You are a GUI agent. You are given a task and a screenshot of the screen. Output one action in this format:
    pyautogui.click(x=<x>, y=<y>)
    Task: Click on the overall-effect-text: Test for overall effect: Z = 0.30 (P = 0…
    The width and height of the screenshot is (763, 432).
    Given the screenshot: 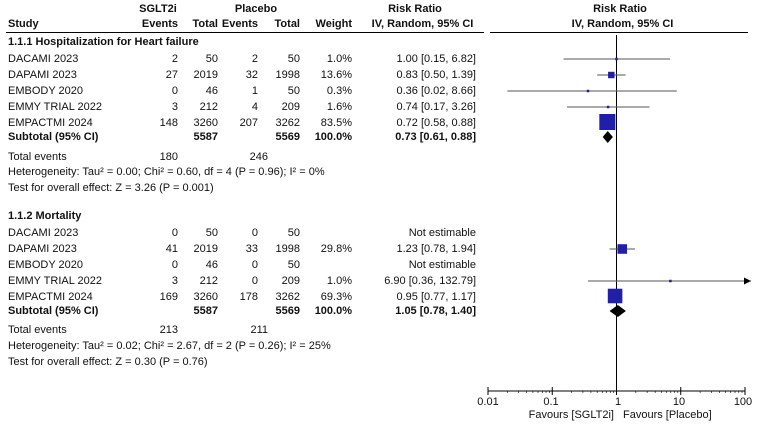 What is the action you would take?
    pyautogui.click(x=108, y=362)
    